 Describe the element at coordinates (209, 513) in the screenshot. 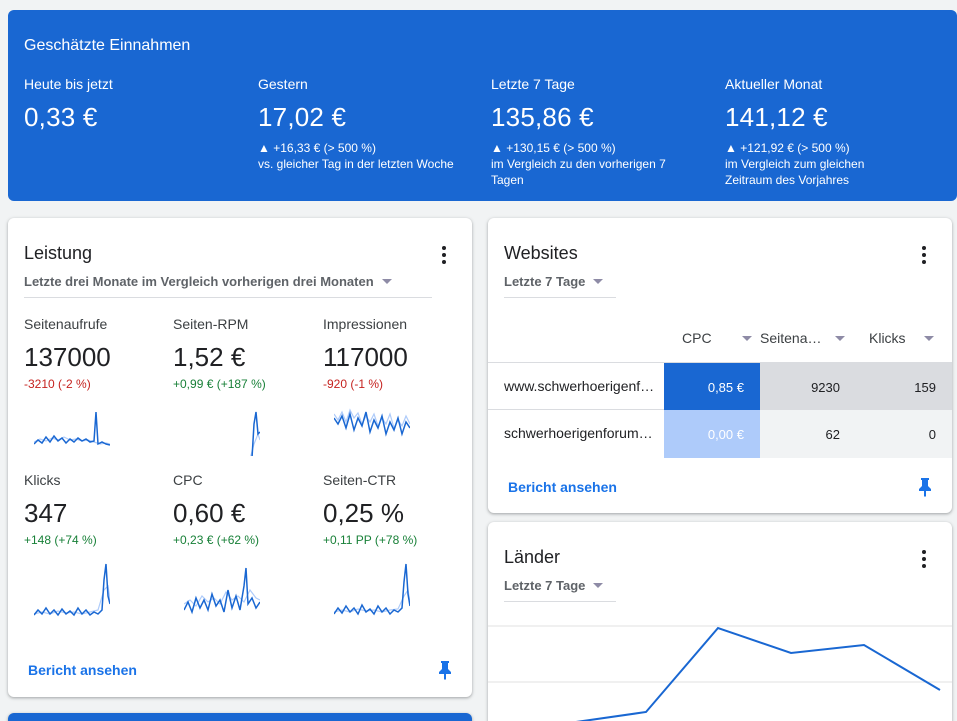

I see `metric-value: 0,60 €` at that location.